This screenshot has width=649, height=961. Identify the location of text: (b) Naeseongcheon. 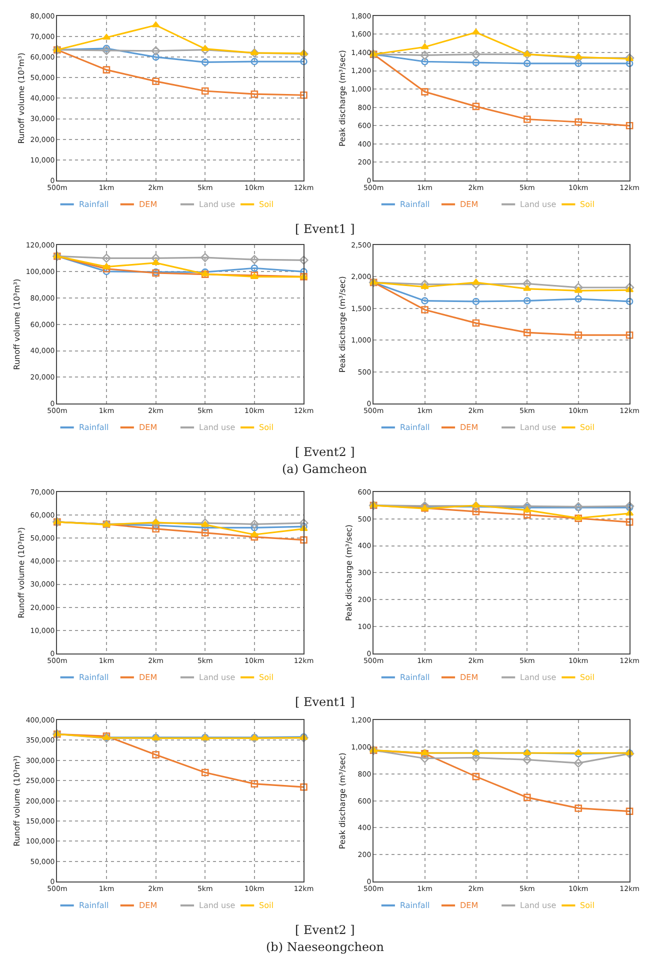
(325, 947).